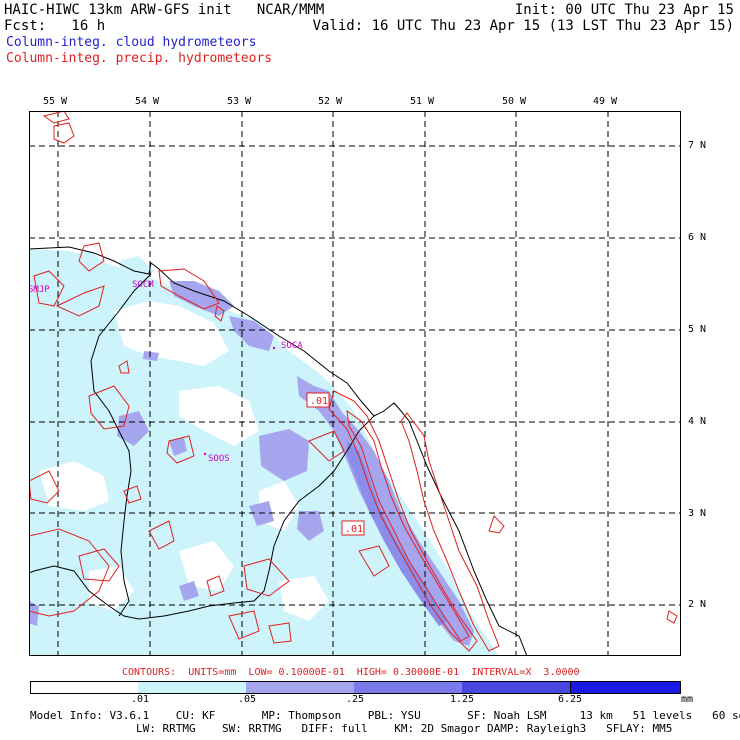 This screenshot has height=740, width=740. Describe the element at coordinates (39, 290) in the screenshot. I see `station-label: SMJP` at that location.